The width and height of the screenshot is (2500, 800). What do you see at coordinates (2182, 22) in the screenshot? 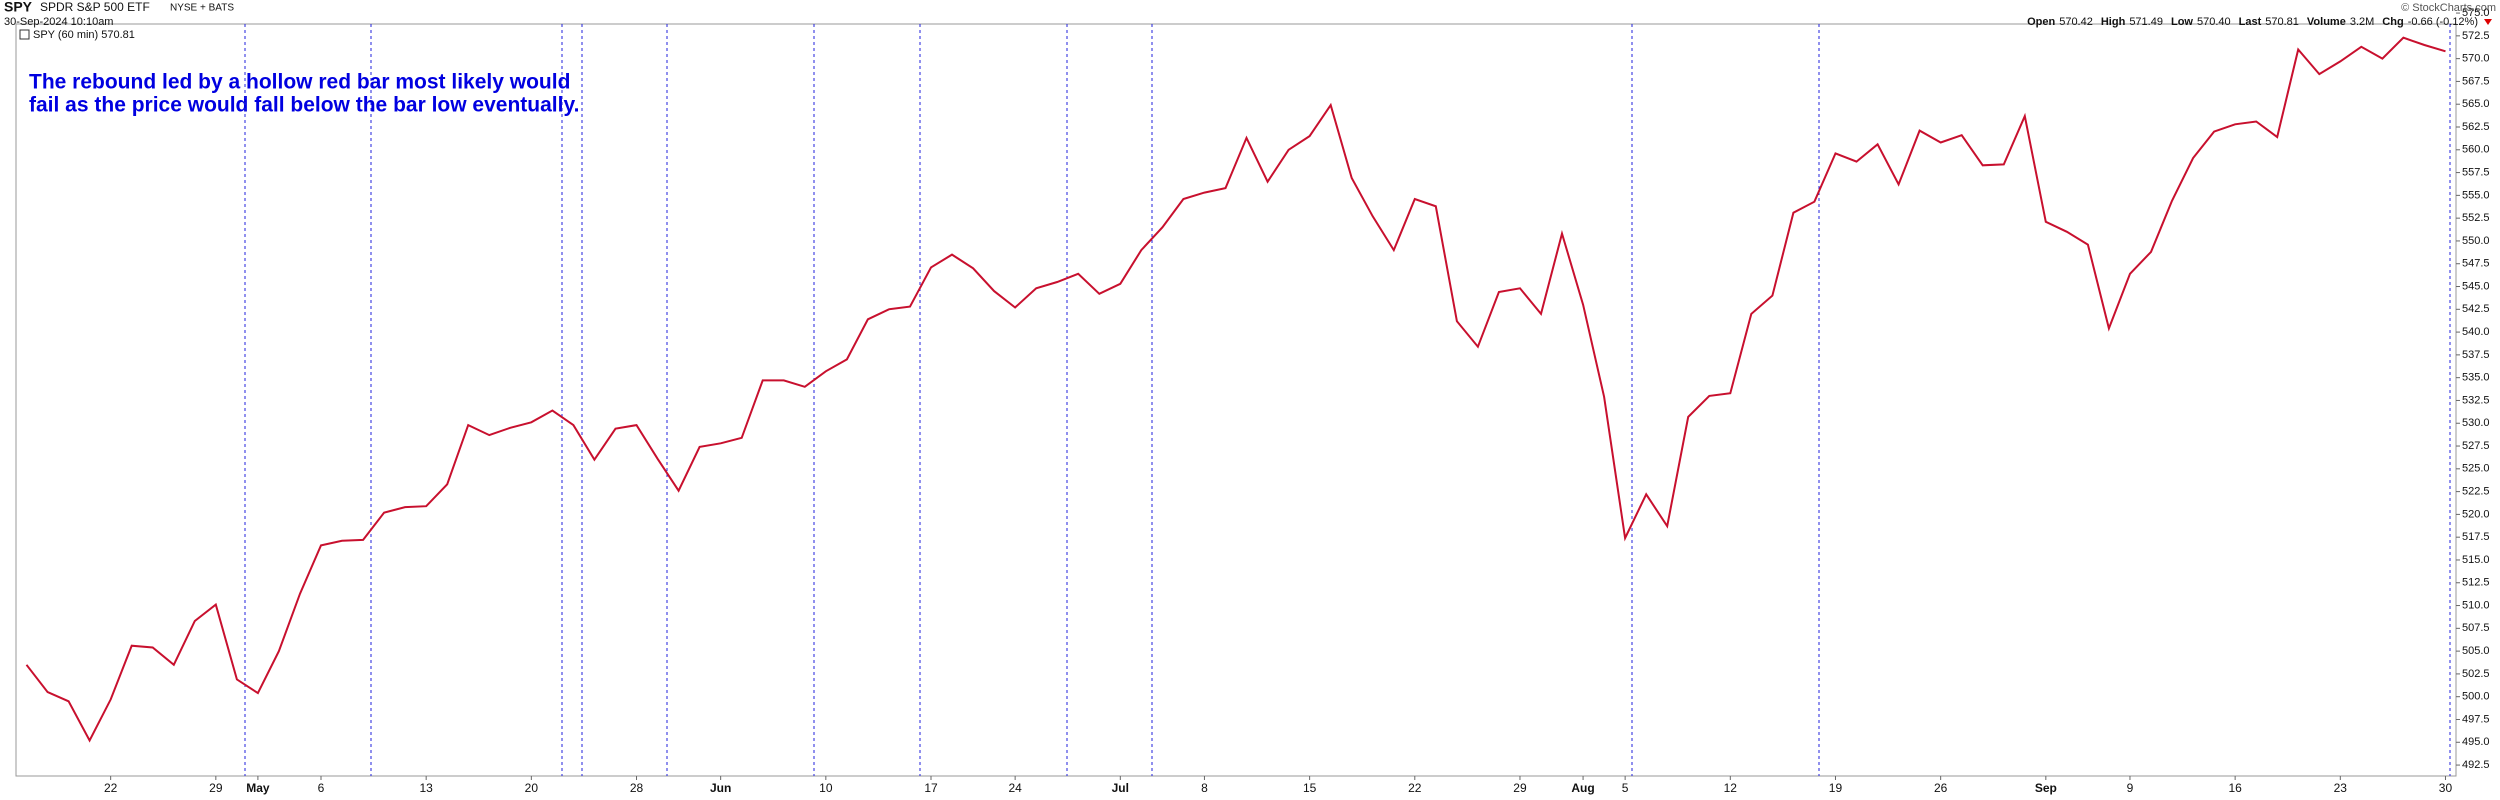
I see `quote-label: Low` at bounding box center [2182, 22].